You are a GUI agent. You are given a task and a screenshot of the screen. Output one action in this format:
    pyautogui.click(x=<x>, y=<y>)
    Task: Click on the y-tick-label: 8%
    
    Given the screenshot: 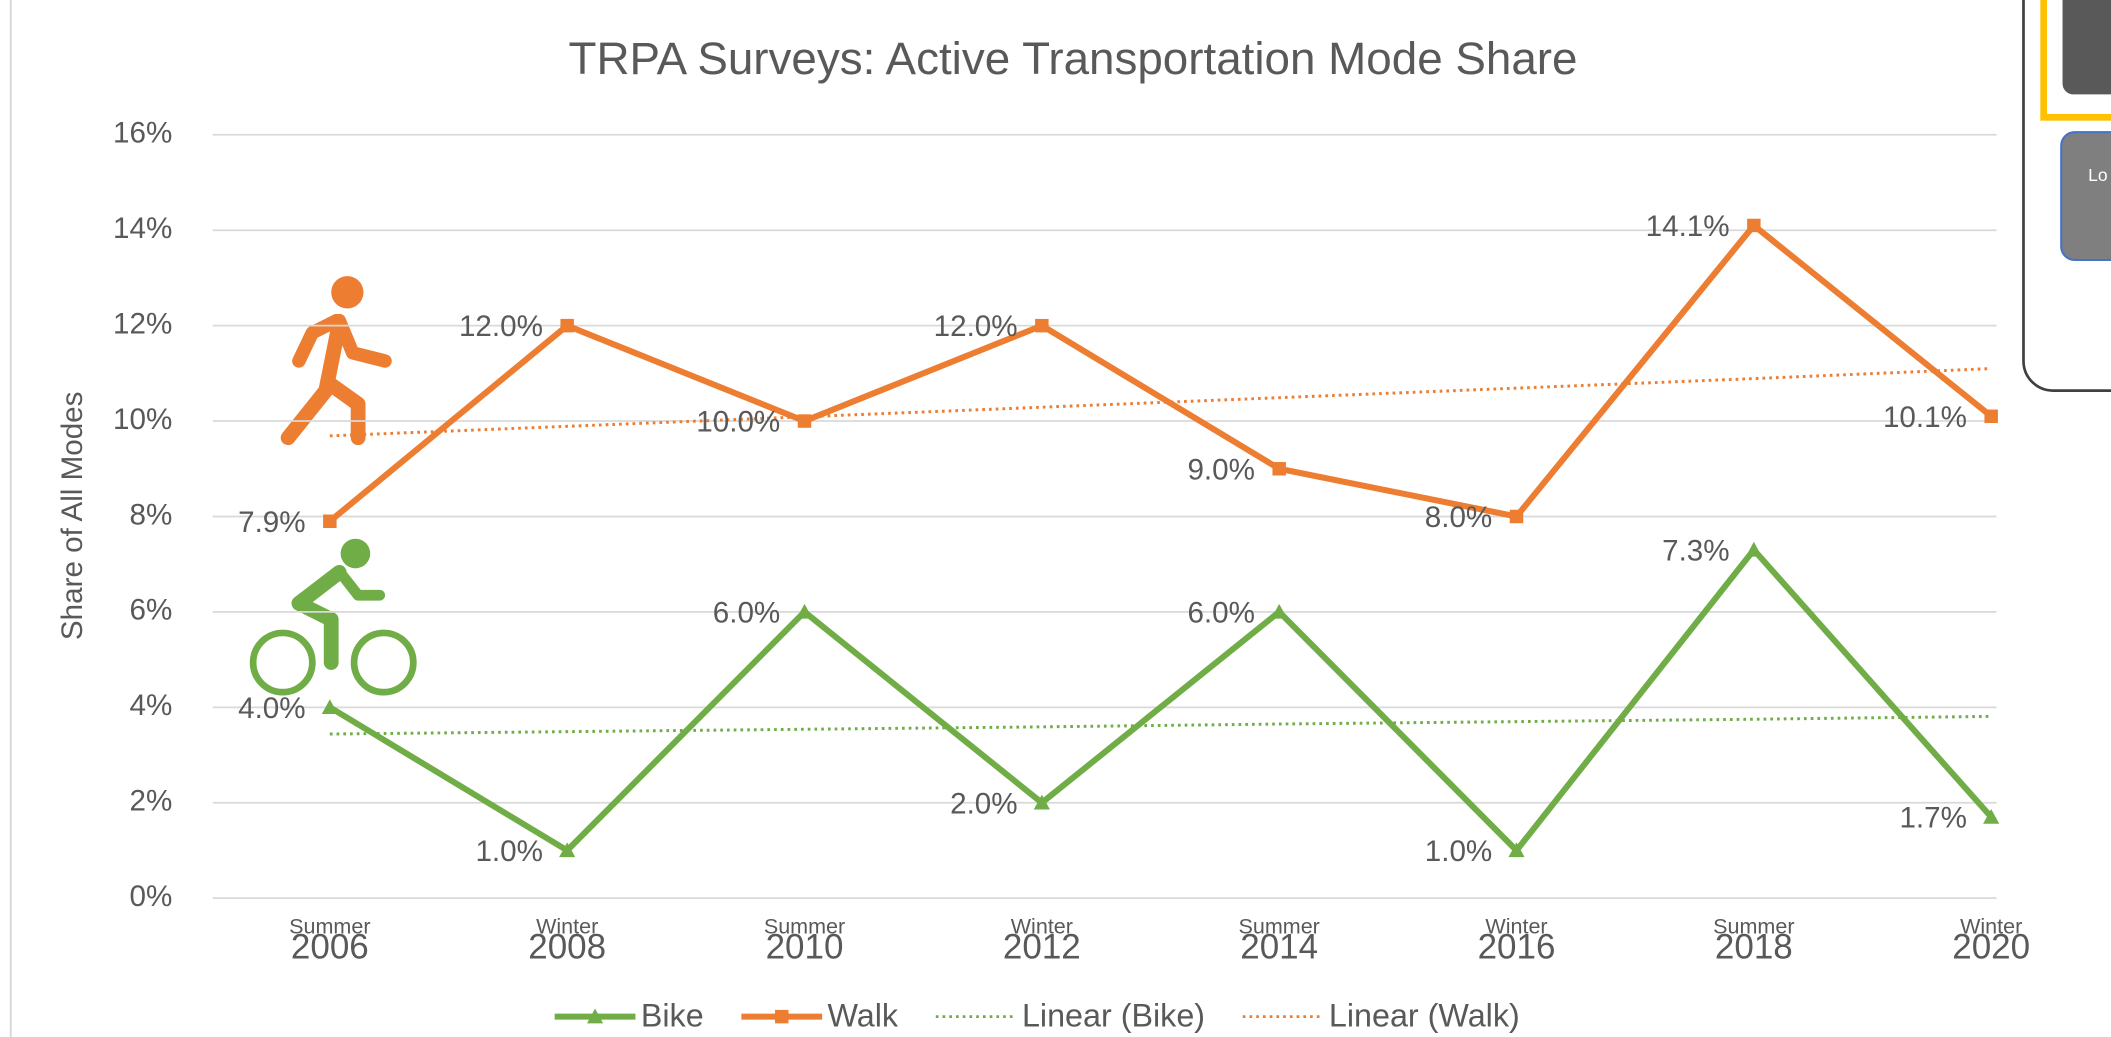 What is the action you would take?
    pyautogui.click(x=151, y=514)
    